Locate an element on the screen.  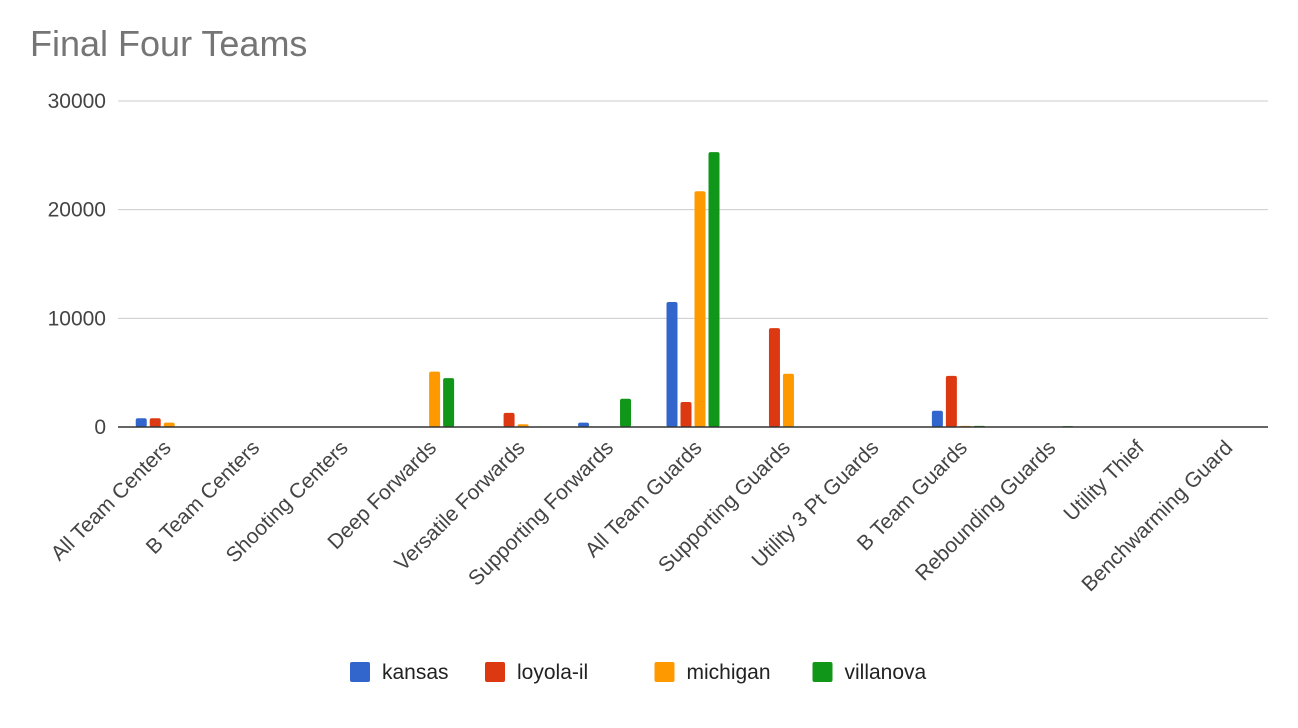
y-tick-label: 20000 is located at coordinates (77, 210).